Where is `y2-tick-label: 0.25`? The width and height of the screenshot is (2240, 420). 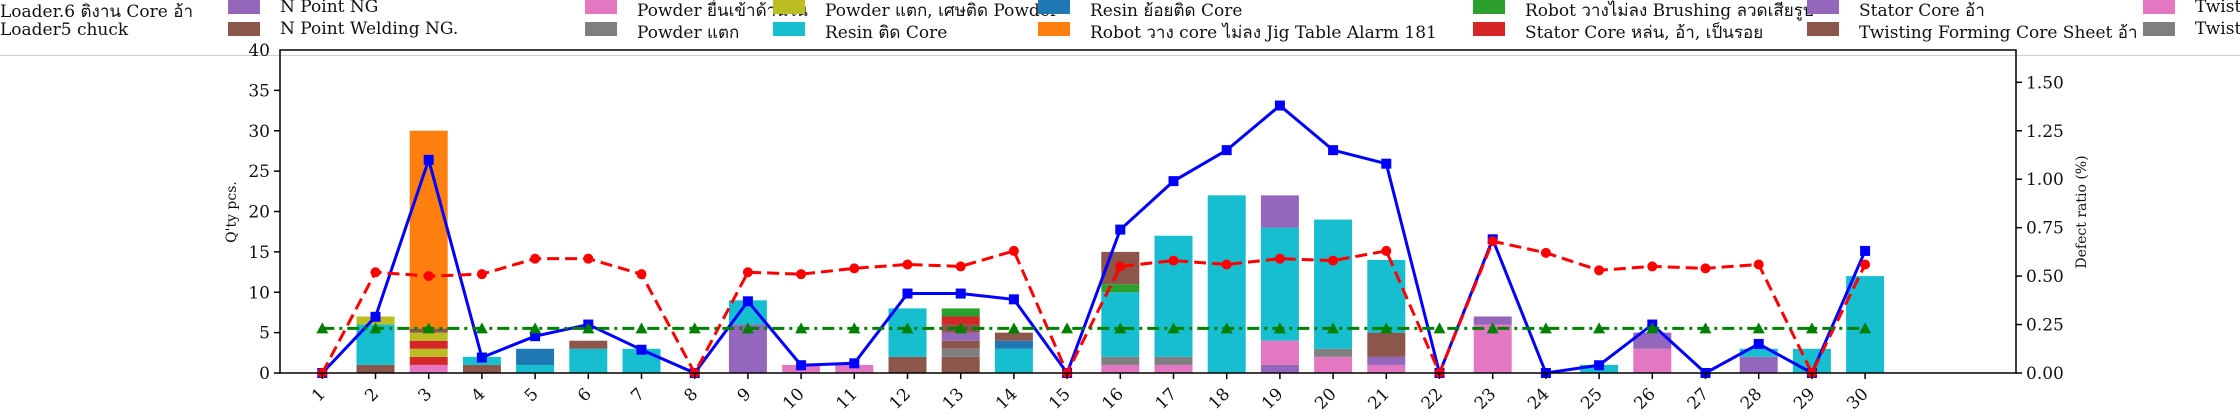 y2-tick-label: 0.25 is located at coordinates (2045, 326).